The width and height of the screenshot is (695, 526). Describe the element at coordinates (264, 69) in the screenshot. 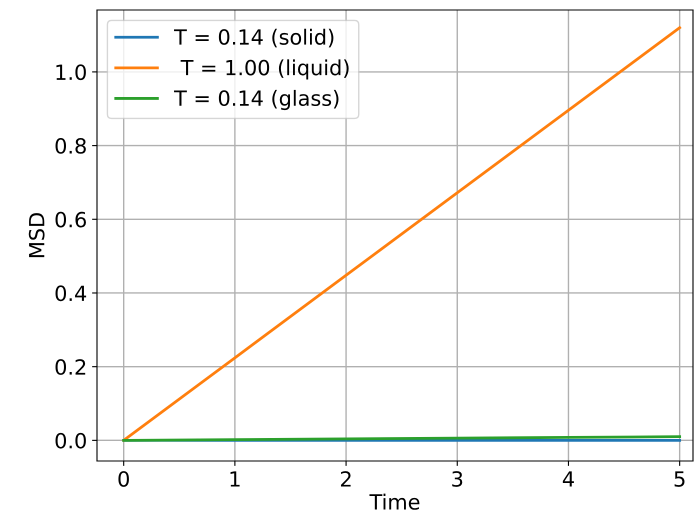

I see `legend-label: T = 1.00 (liquid)` at that location.